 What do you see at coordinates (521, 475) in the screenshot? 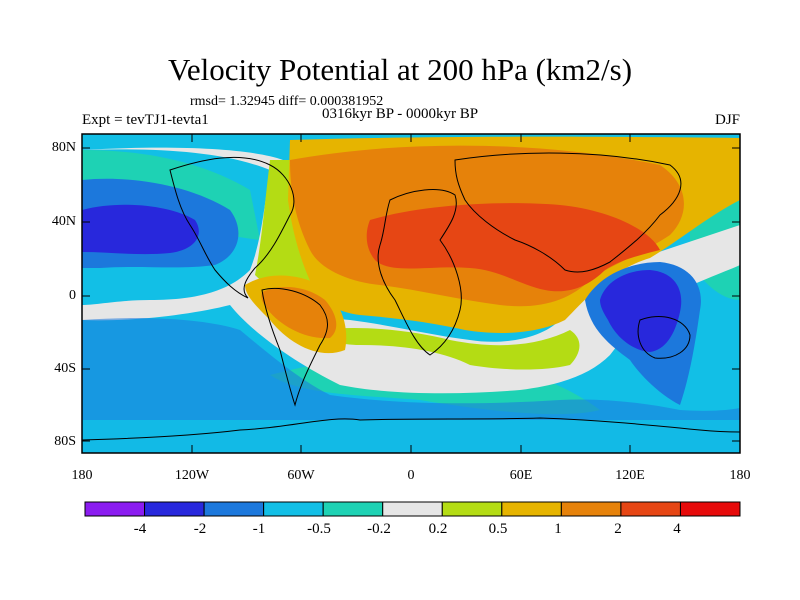
I see `lon-label-60e: 60E` at bounding box center [521, 475].